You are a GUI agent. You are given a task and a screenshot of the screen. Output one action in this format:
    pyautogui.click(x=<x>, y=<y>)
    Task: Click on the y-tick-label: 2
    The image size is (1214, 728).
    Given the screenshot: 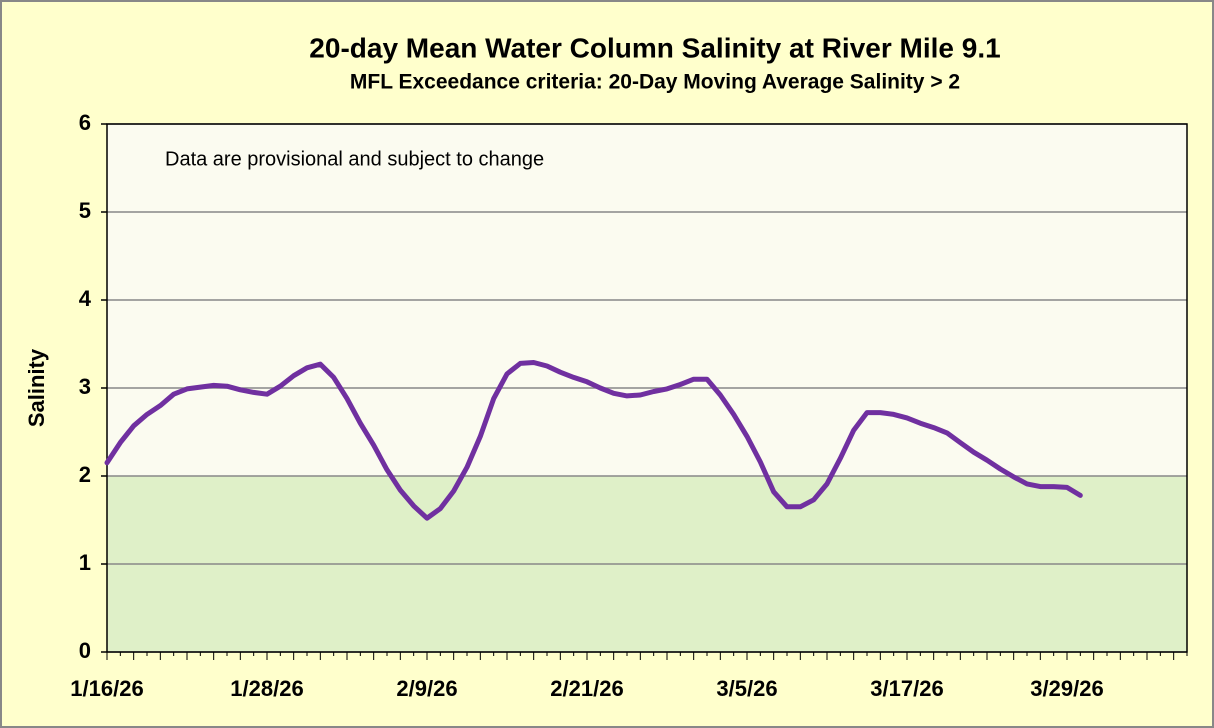 What is the action you would take?
    pyautogui.click(x=85, y=474)
    